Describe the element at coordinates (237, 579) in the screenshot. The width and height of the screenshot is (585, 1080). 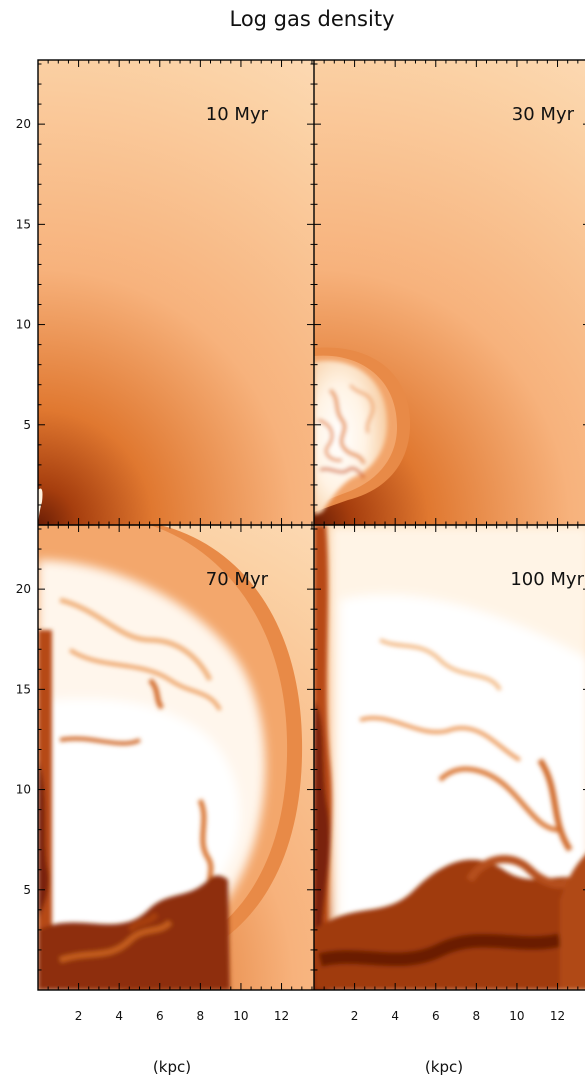
I see `panel-label-70-myr: 70 Myr` at that location.